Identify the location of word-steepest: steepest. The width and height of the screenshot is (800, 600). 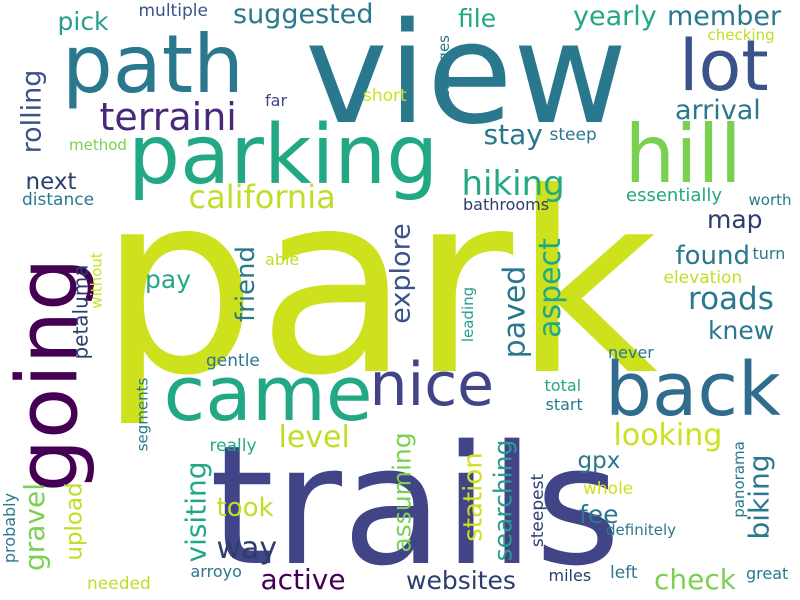
(537, 510).